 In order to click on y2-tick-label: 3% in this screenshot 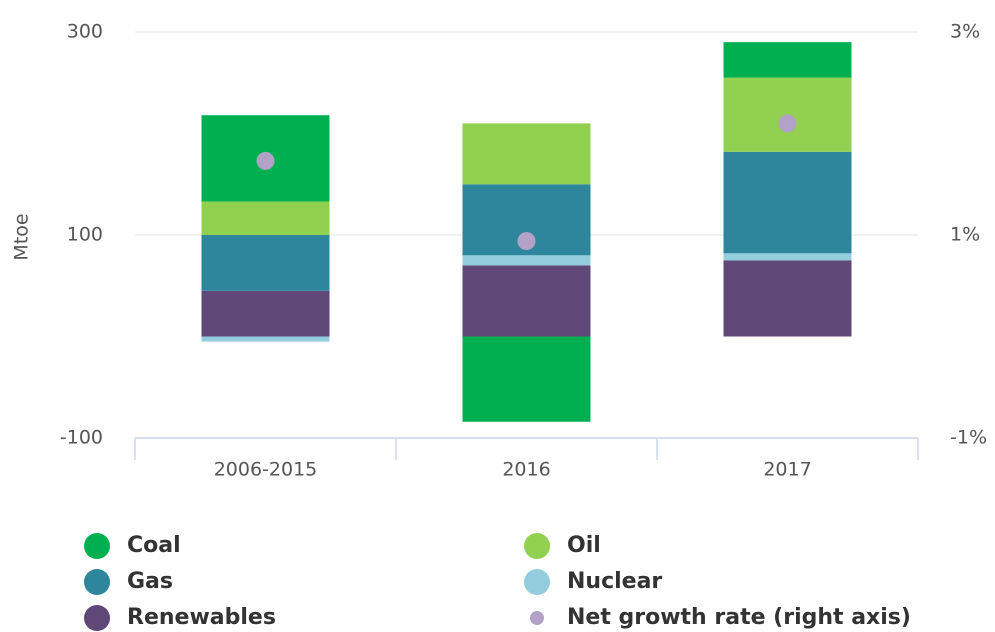, I will do `click(965, 32)`.